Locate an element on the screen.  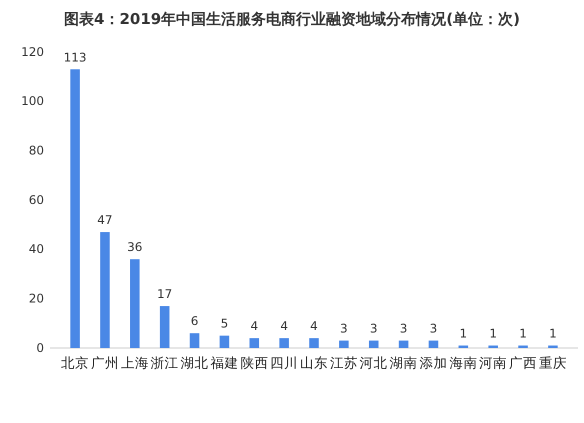
x-tick-label: 广州 is located at coordinates (104, 364).